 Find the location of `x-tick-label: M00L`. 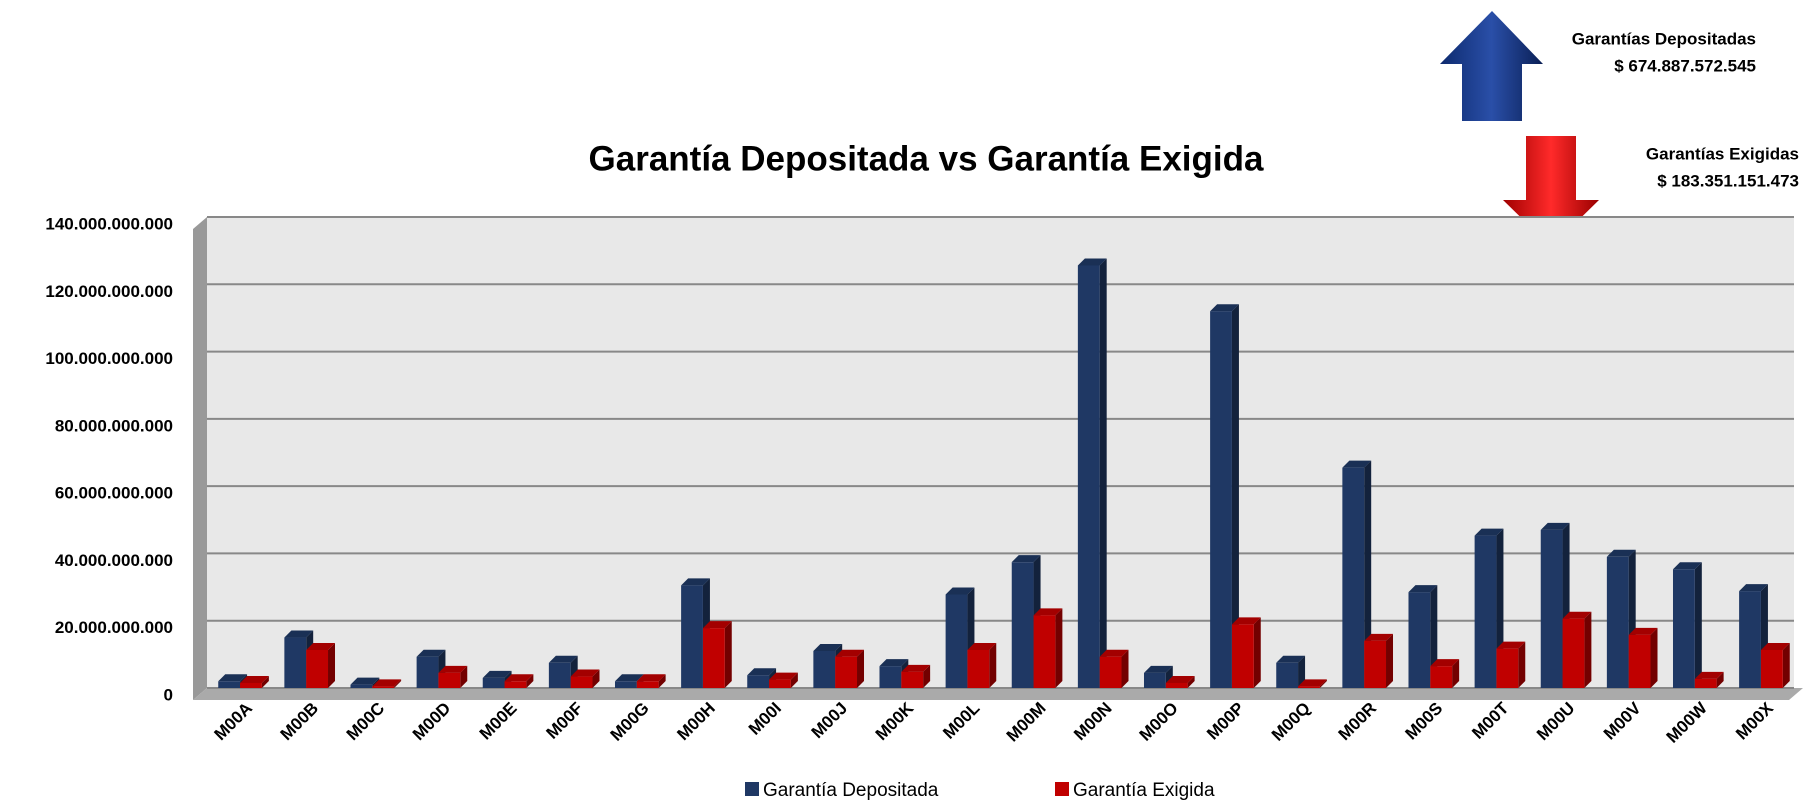

x-tick-label: M00L is located at coordinates (961, 721).